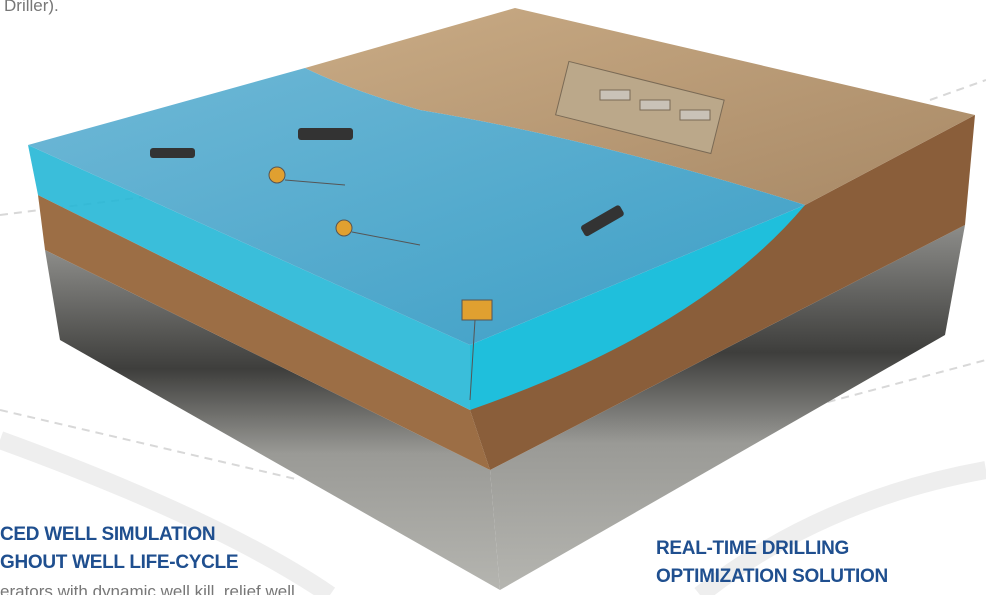 The image size is (986, 595). Describe the element at coordinates (772, 576) in the screenshot. I see `right-title: OPTIMIZATION SOLUTION` at that location.